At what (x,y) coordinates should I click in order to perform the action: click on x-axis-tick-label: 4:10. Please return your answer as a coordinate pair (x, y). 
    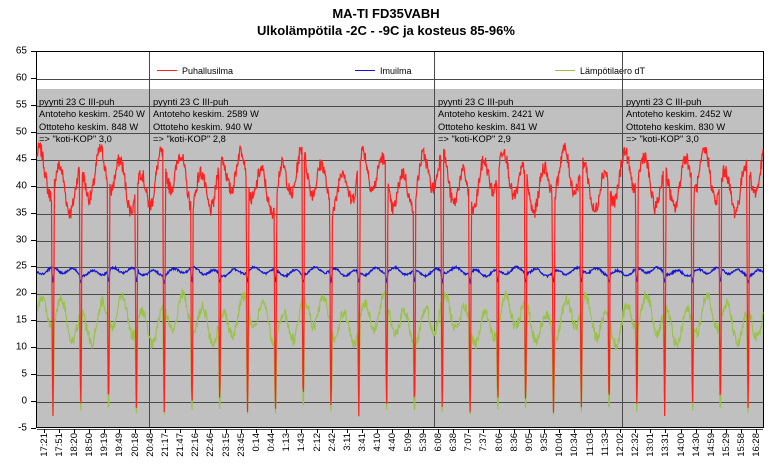
    Looking at the image, I should click on (378, 442).